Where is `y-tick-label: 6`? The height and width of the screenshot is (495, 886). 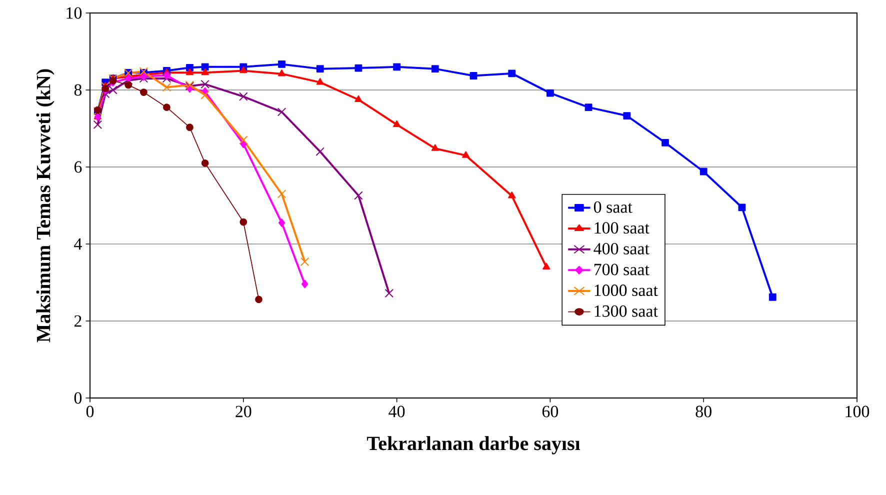 y-tick-label: 6 is located at coordinates (78, 167).